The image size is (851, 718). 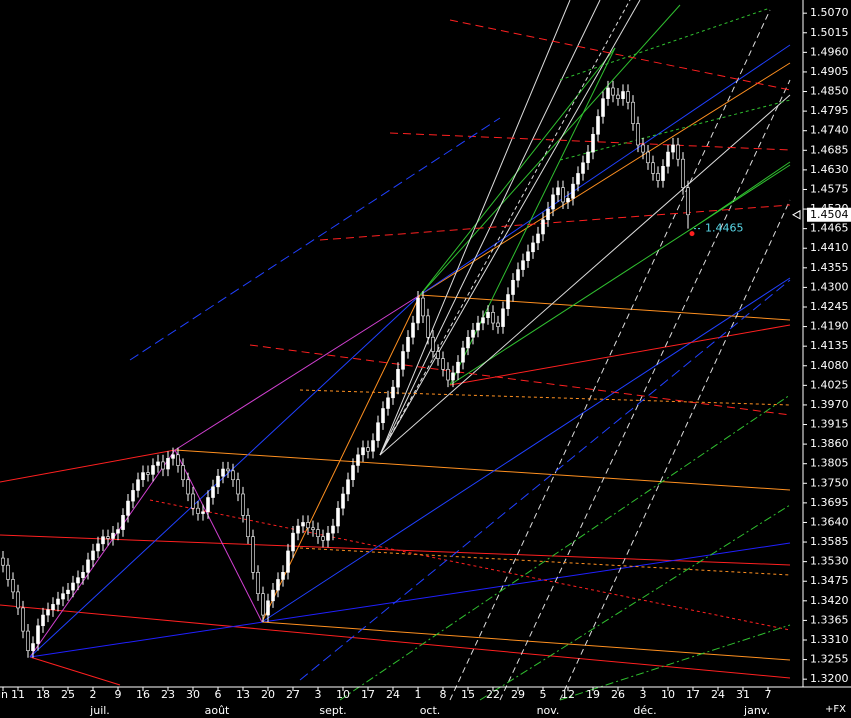 I want to click on y-tick-label: 1.4740, so click(x=829, y=130).